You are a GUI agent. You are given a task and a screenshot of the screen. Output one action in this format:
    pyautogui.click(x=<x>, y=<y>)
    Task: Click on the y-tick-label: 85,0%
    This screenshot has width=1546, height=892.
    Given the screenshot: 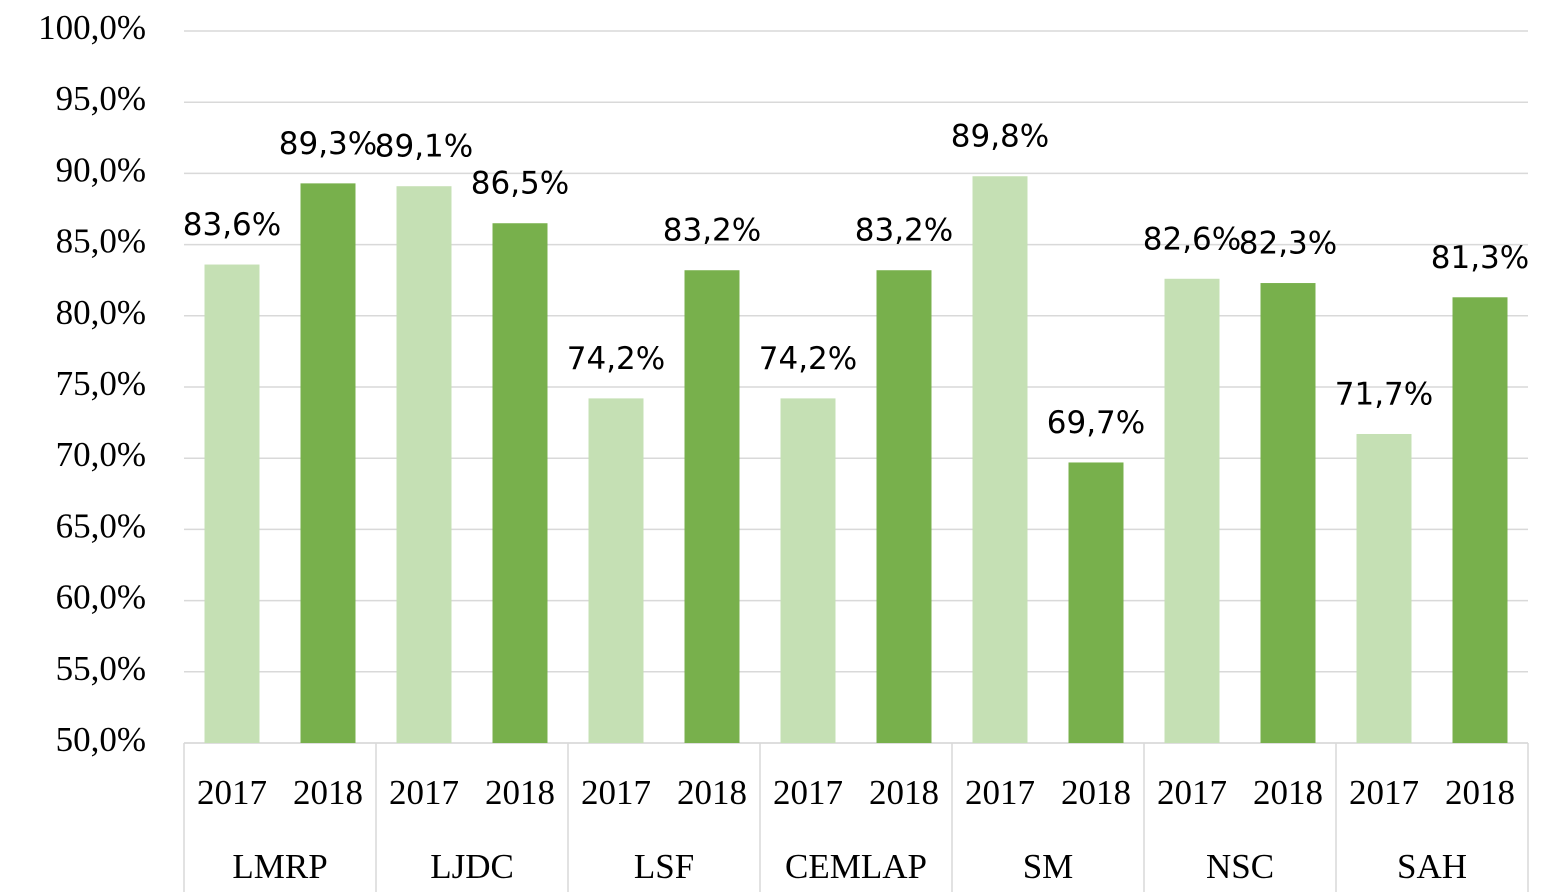 What is the action you would take?
    pyautogui.click(x=101, y=241)
    